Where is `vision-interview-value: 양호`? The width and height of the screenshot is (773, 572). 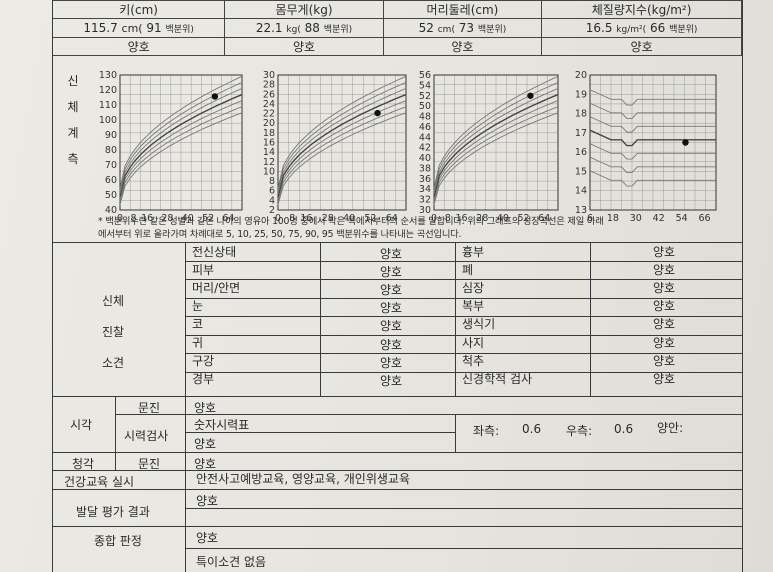
vision-interview-value: 양호 is located at coordinates (205, 408).